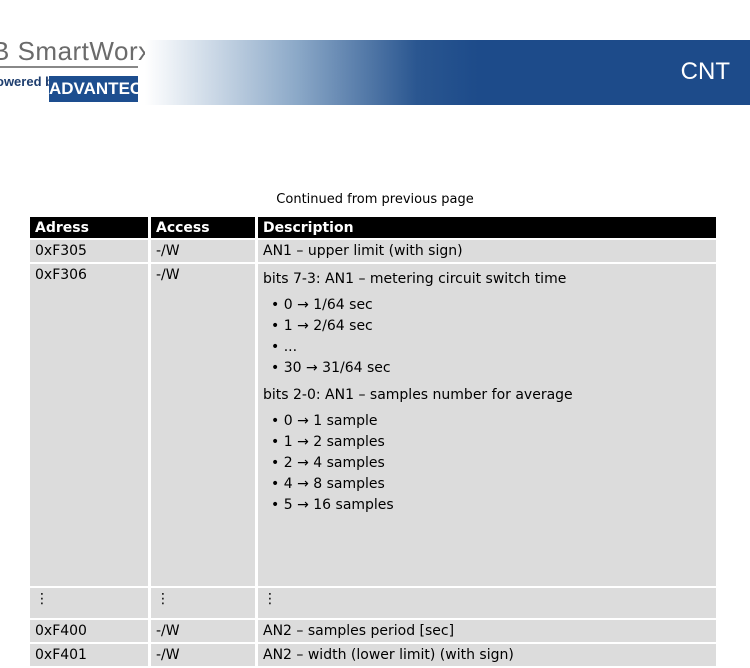 The height and width of the screenshot is (668, 750). I want to click on advantech-logo: ADVANTECH, so click(101, 89).